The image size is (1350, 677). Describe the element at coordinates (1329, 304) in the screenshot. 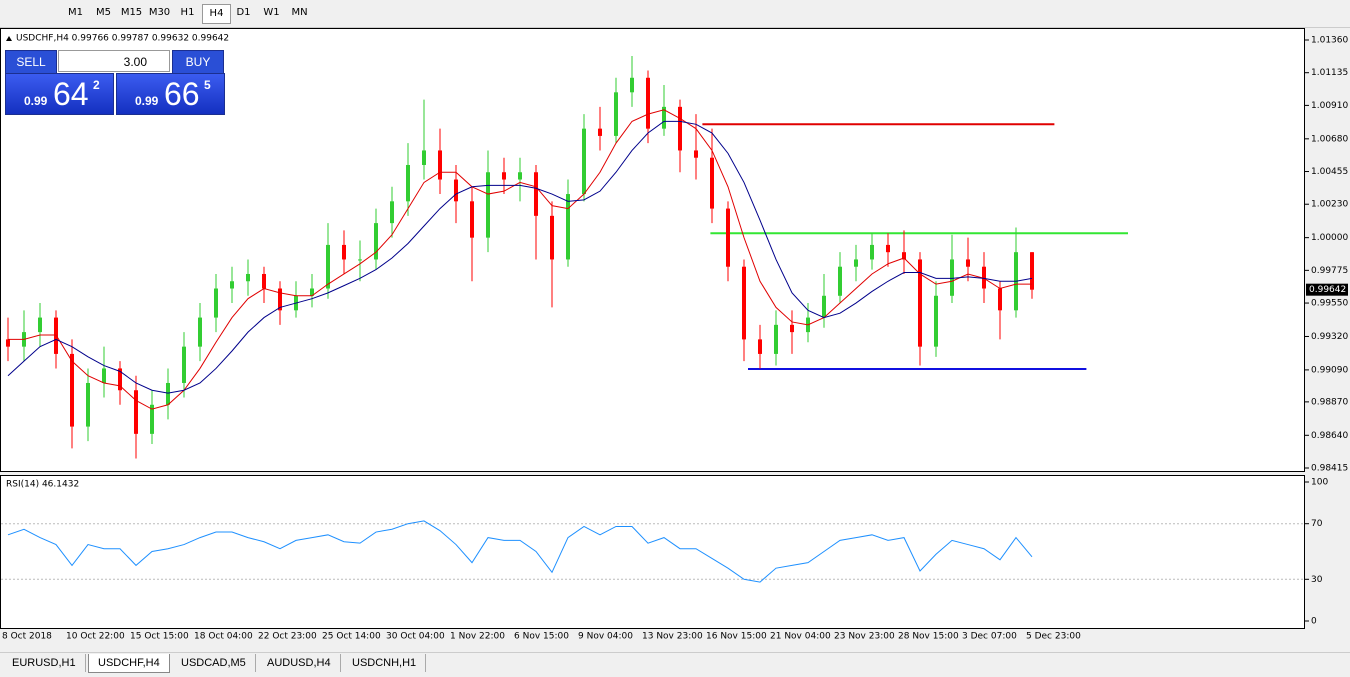

I see `y-tick-label: 0.99550` at that location.